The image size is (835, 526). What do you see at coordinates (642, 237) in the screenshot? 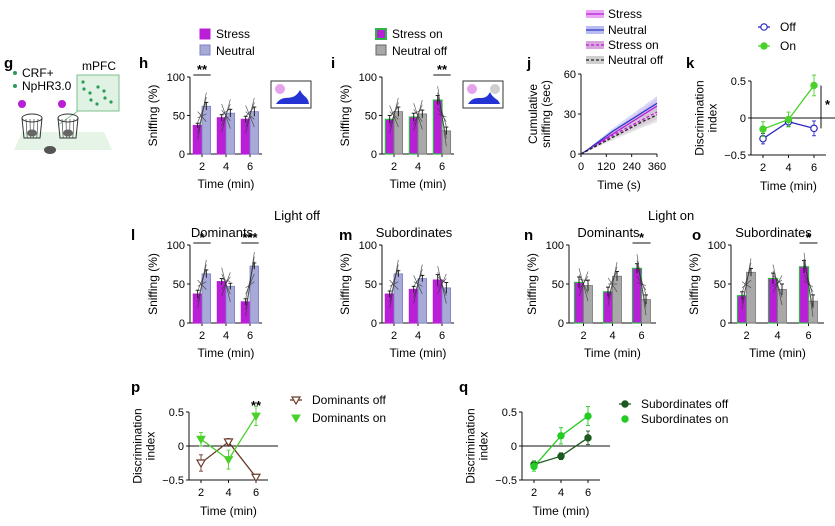
I see `significance-stars: *` at bounding box center [642, 237].